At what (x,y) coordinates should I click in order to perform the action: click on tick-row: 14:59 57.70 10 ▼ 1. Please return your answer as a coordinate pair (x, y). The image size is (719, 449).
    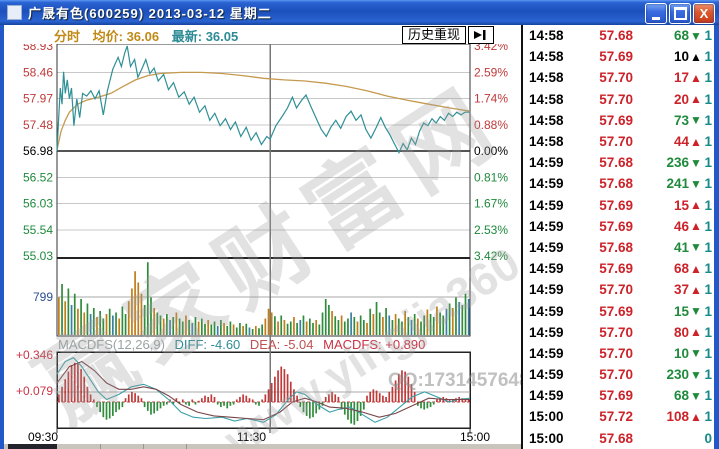
    Looking at the image, I should click on (618, 353).